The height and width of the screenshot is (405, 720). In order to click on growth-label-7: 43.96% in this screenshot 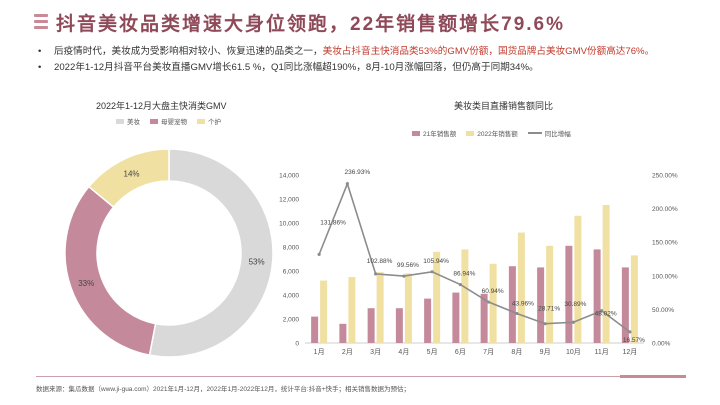, I will do `click(523, 303)`.